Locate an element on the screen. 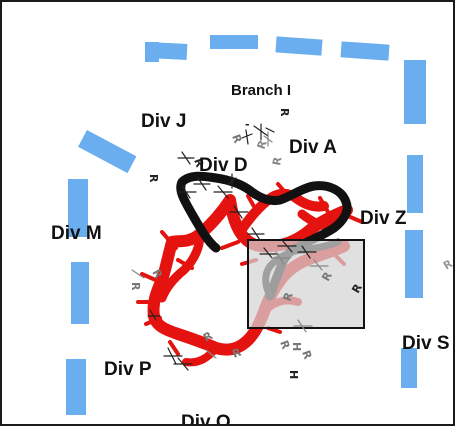  label-div-m: Div M is located at coordinates (76, 233).